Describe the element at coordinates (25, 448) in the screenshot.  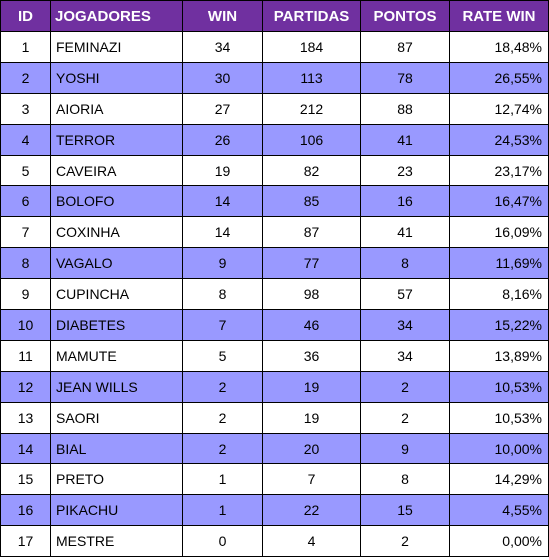
I see `cell-id: 14` at that location.